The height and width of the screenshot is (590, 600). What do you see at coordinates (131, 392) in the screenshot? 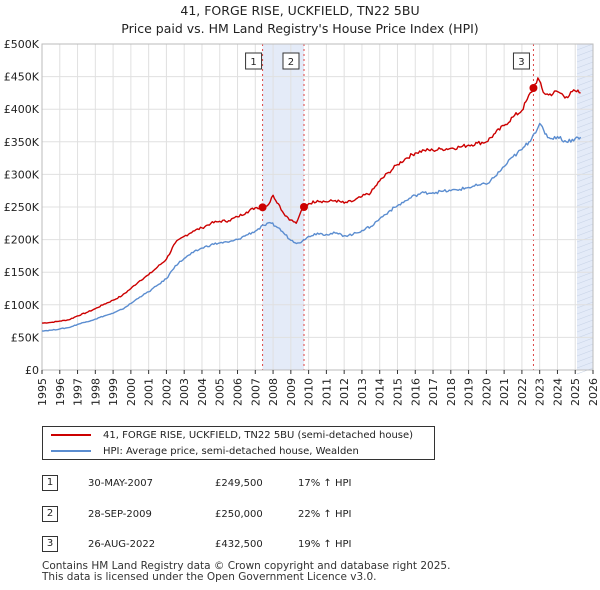
I see `x-tick-label: 2000` at bounding box center [131, 392].